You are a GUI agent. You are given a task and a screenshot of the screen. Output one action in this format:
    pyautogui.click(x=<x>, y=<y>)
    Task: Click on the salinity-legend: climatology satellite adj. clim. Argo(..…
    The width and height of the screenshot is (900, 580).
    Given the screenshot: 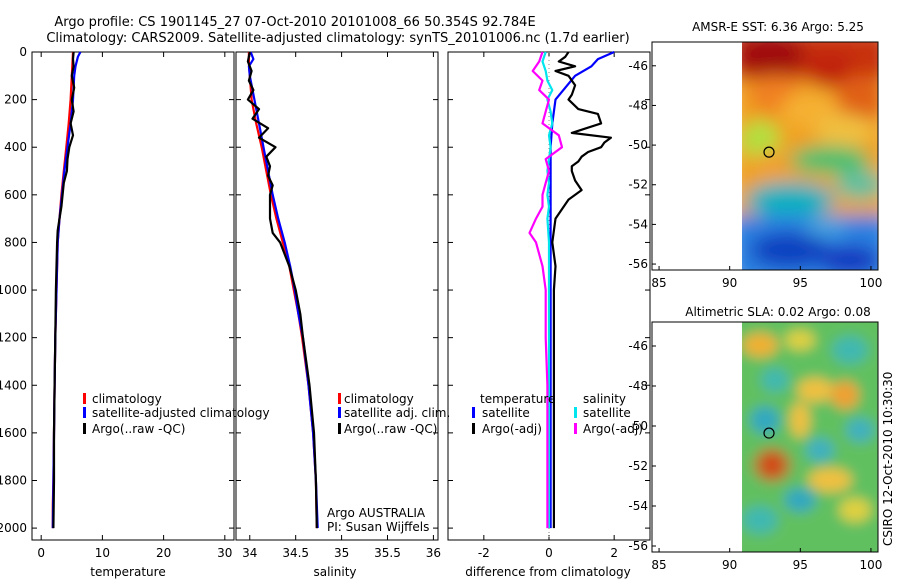 What is the action you would take?
    pyautogui.click(x=388, y=463)
    